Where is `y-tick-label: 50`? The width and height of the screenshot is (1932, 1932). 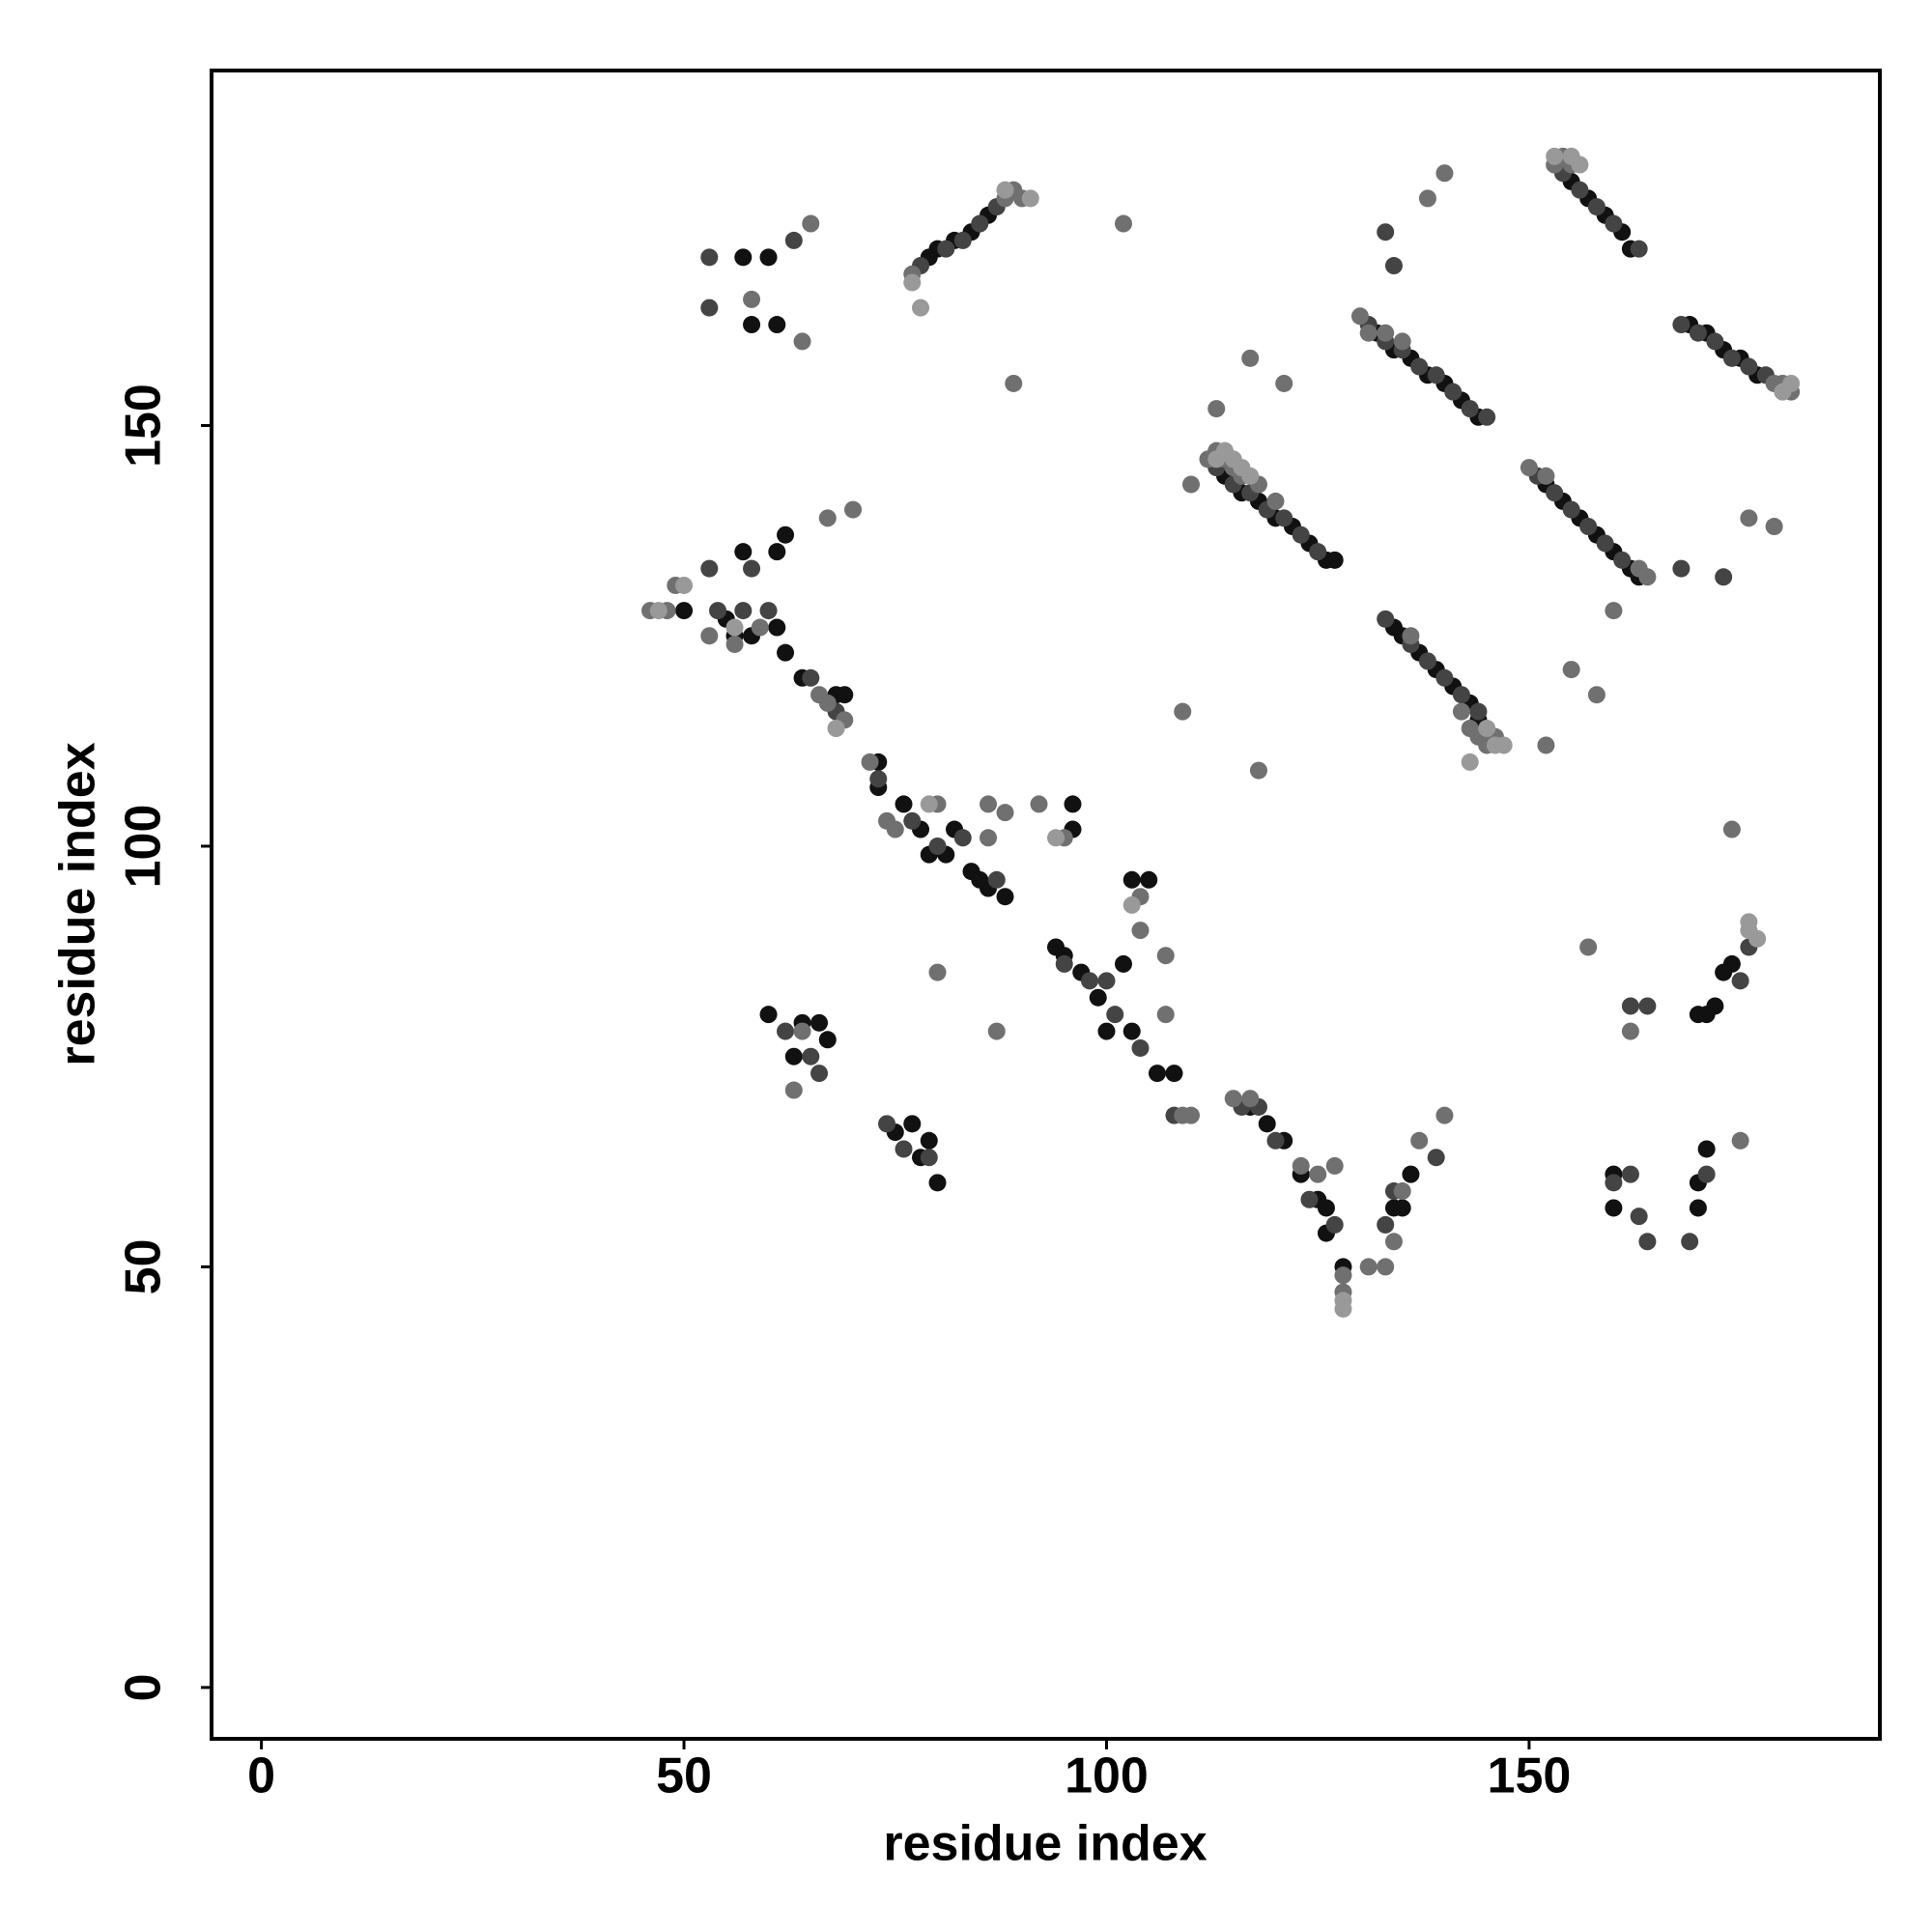
y-tick-label: 50 is located at coordinates (144, 1267).